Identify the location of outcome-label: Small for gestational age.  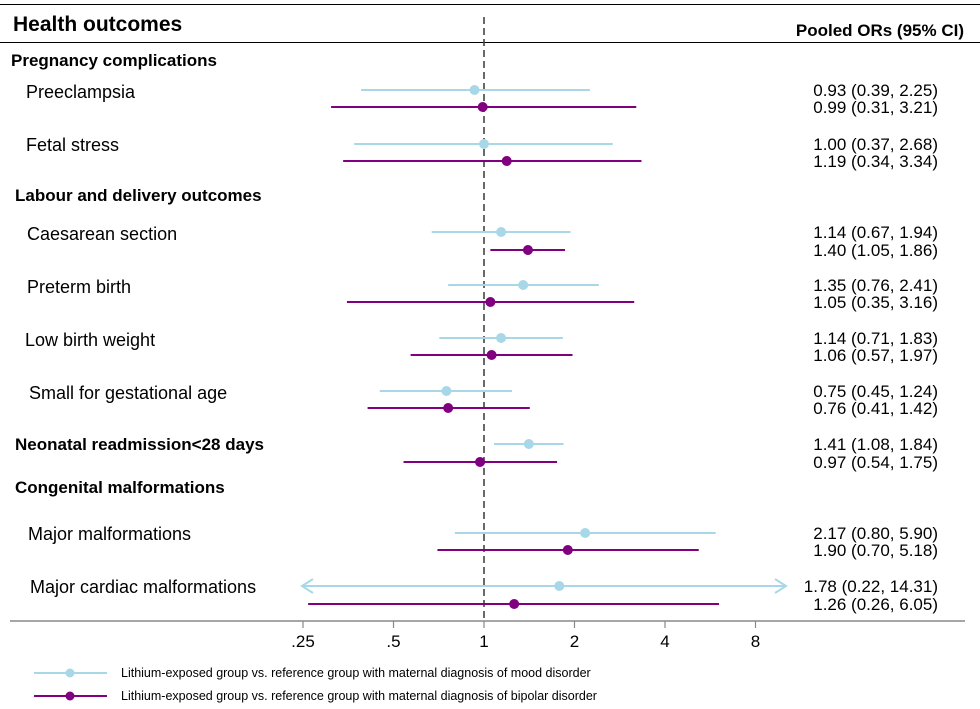
(128, 393).